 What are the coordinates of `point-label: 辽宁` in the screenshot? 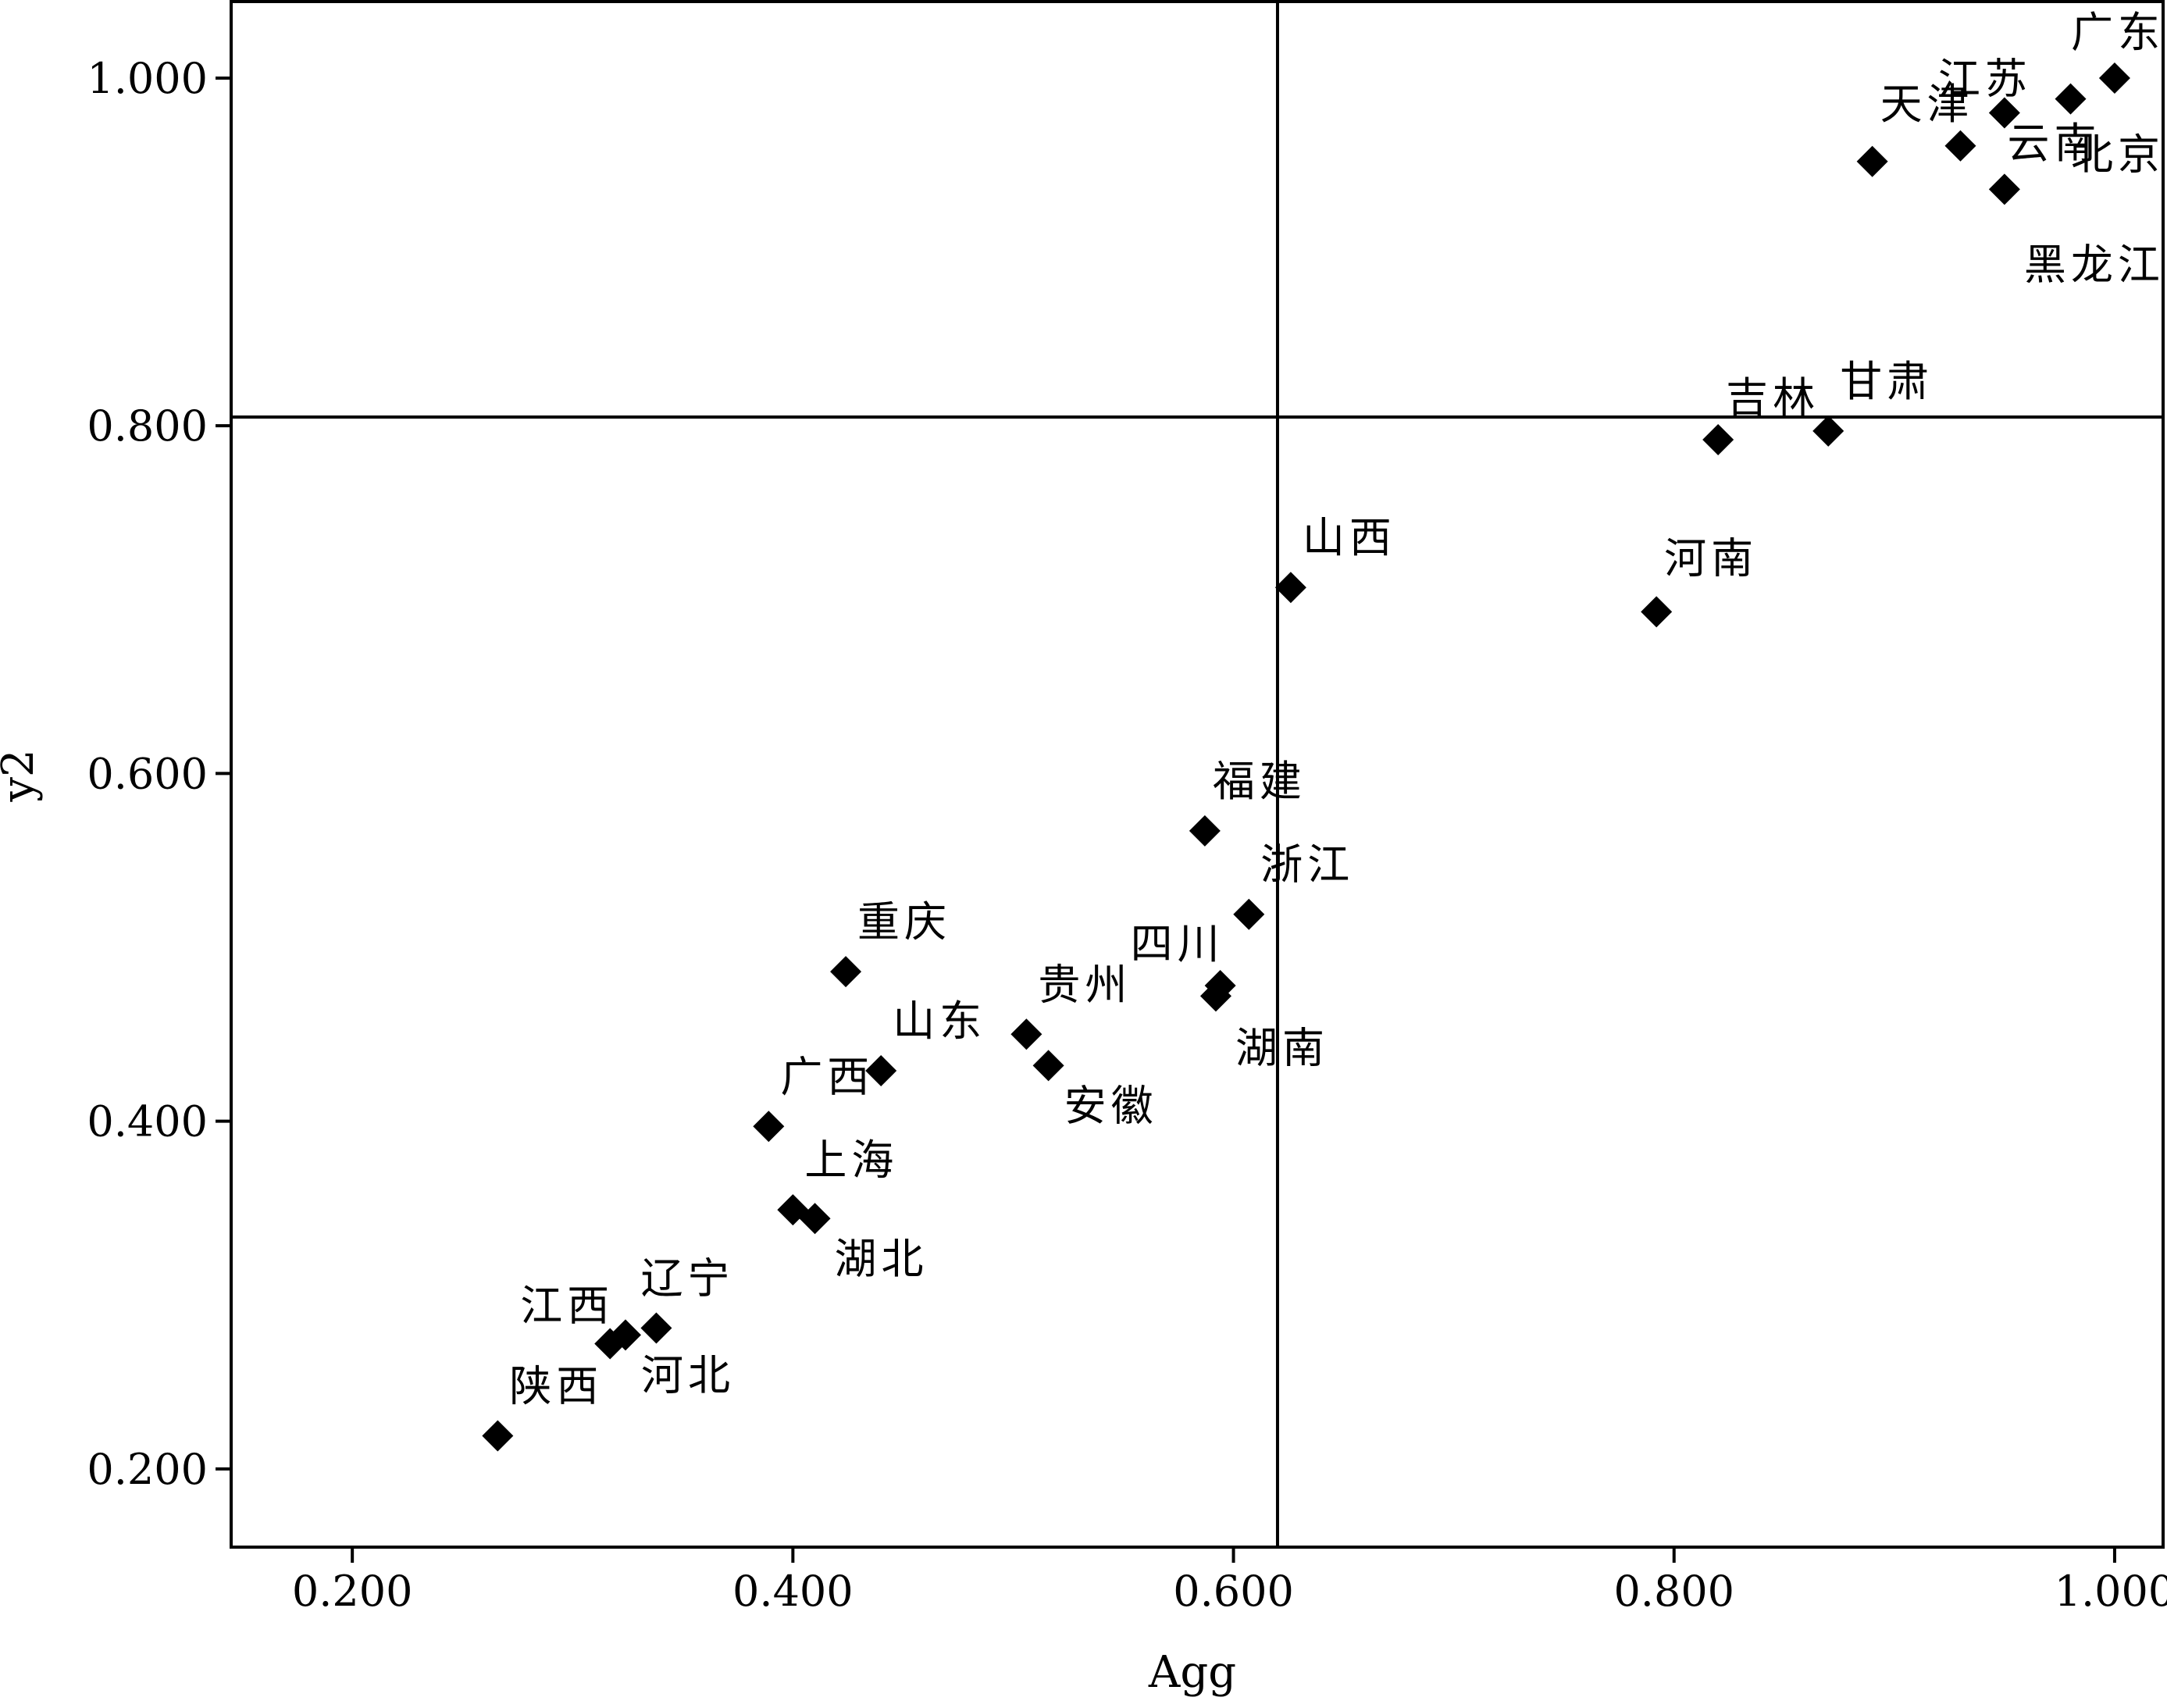 It's located at (687, 1278).